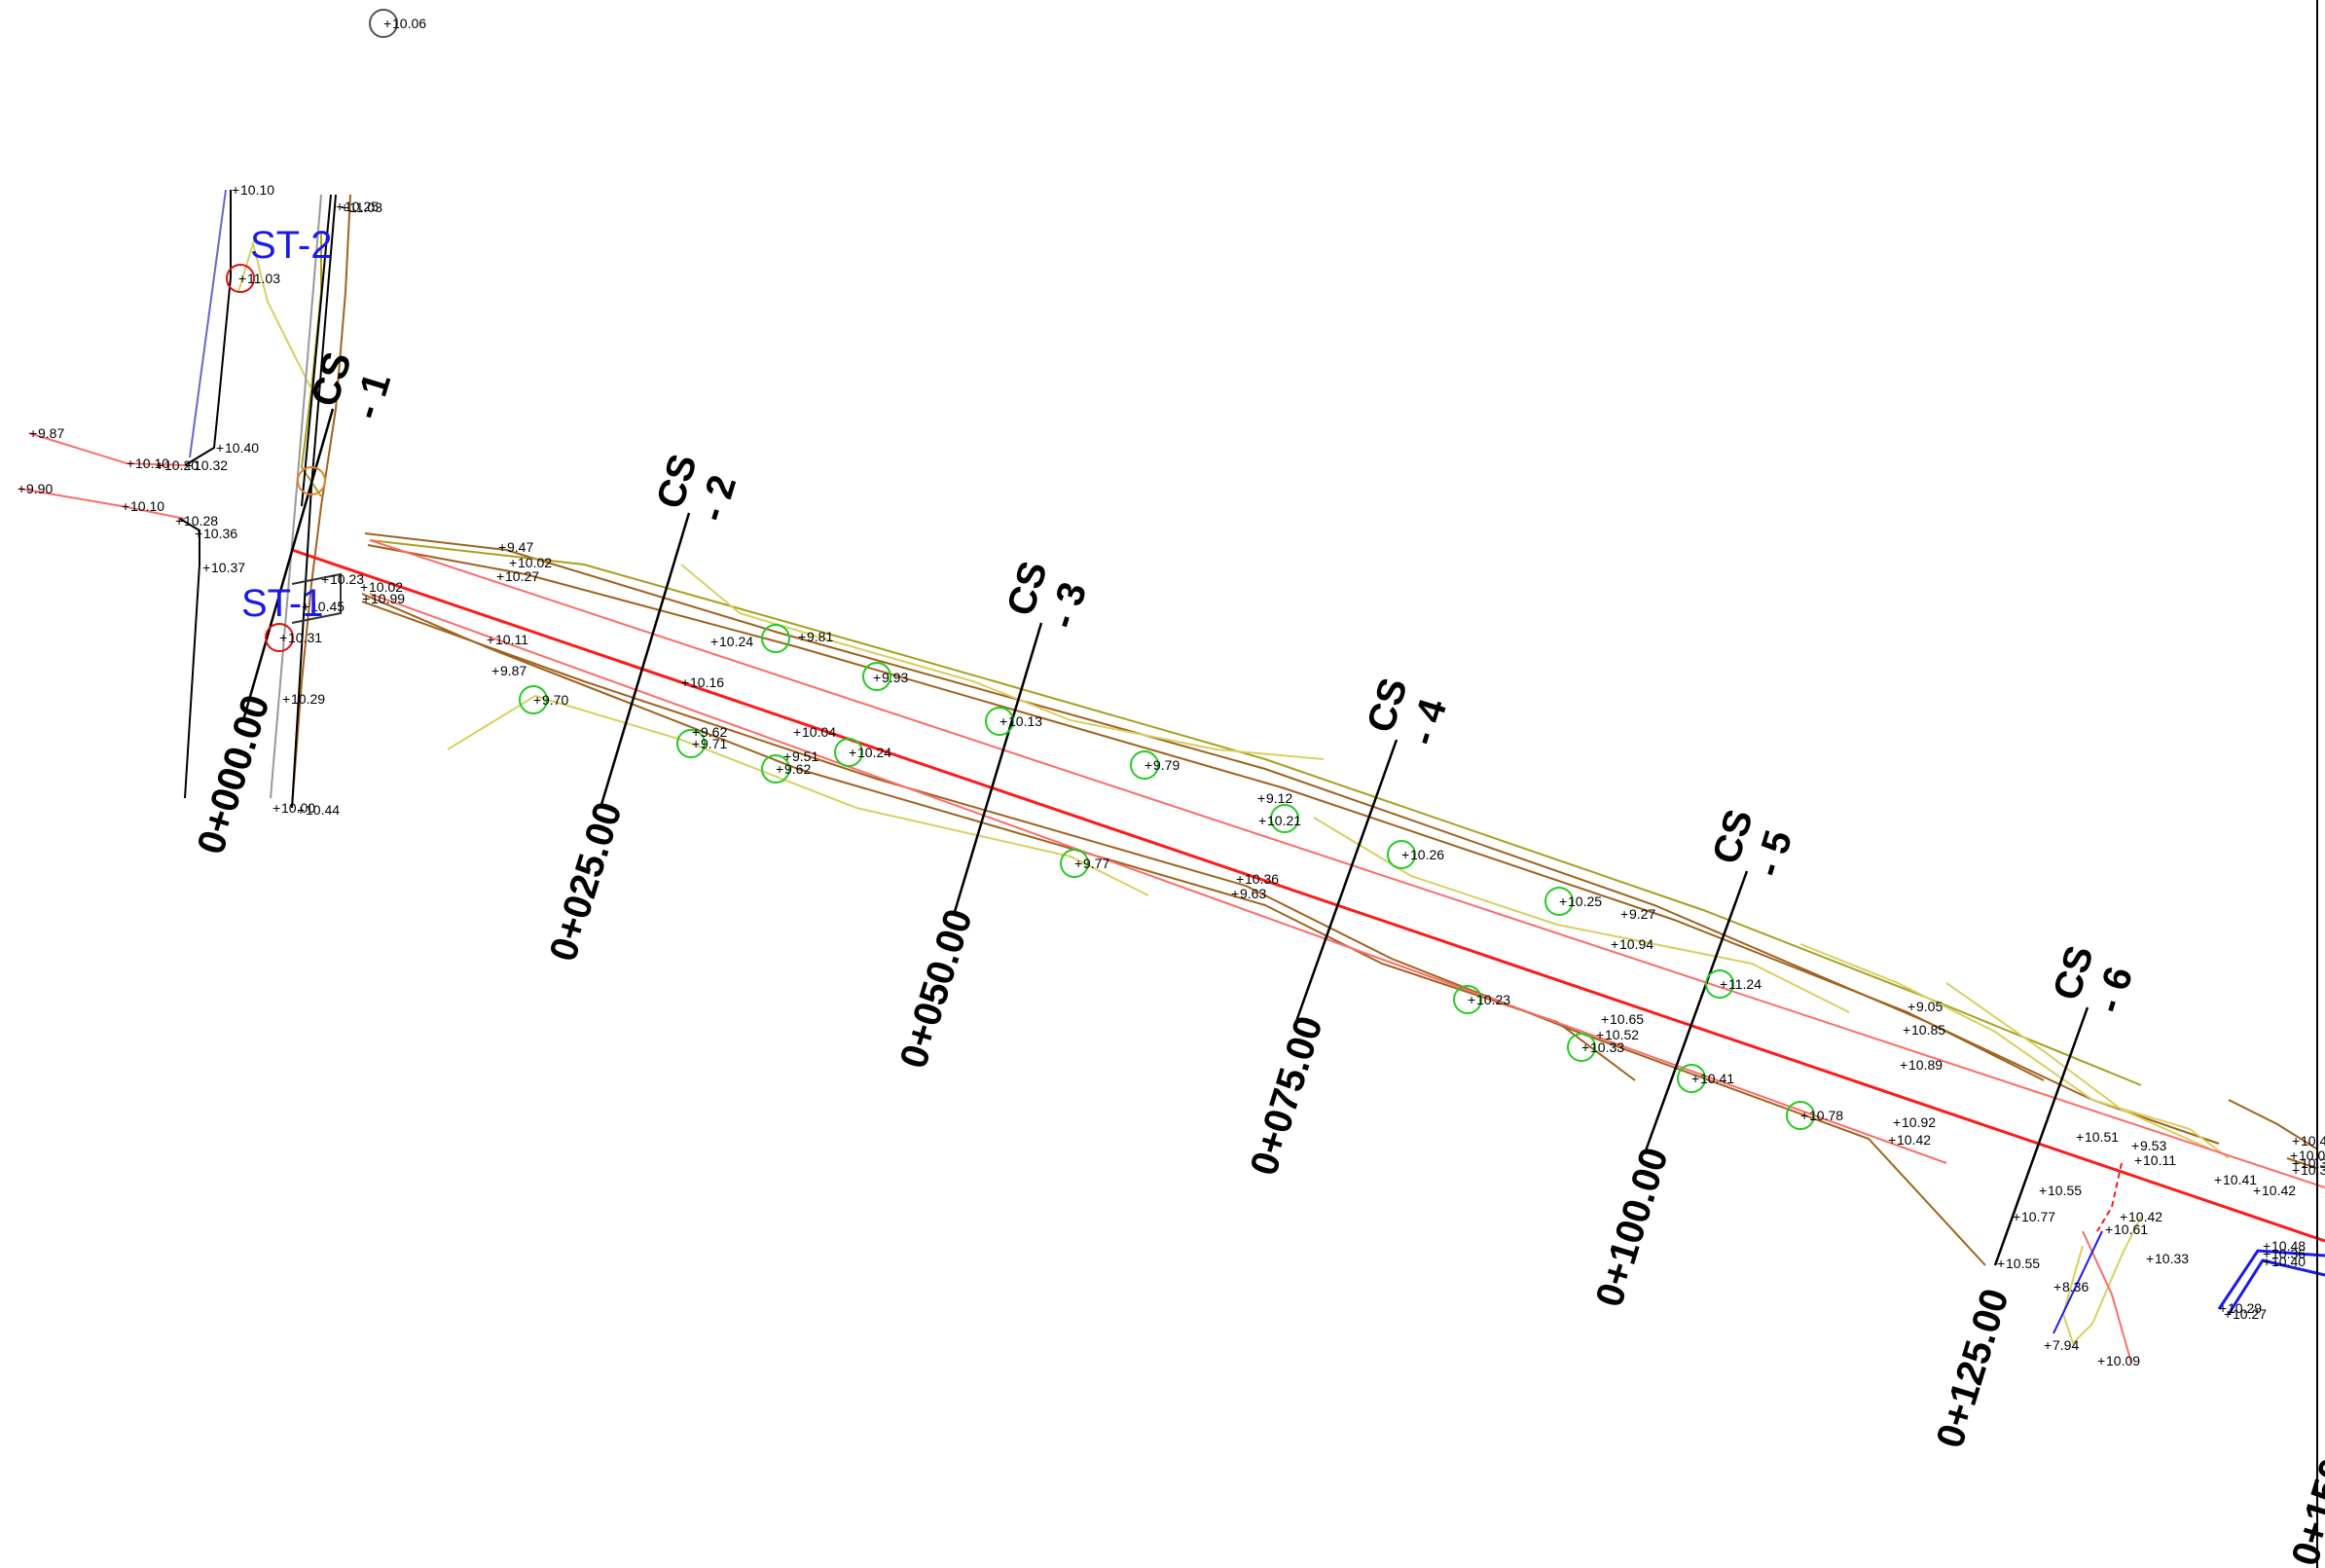  I want to click on structure-labels: ST-2 ST-1, so click(286, 424).